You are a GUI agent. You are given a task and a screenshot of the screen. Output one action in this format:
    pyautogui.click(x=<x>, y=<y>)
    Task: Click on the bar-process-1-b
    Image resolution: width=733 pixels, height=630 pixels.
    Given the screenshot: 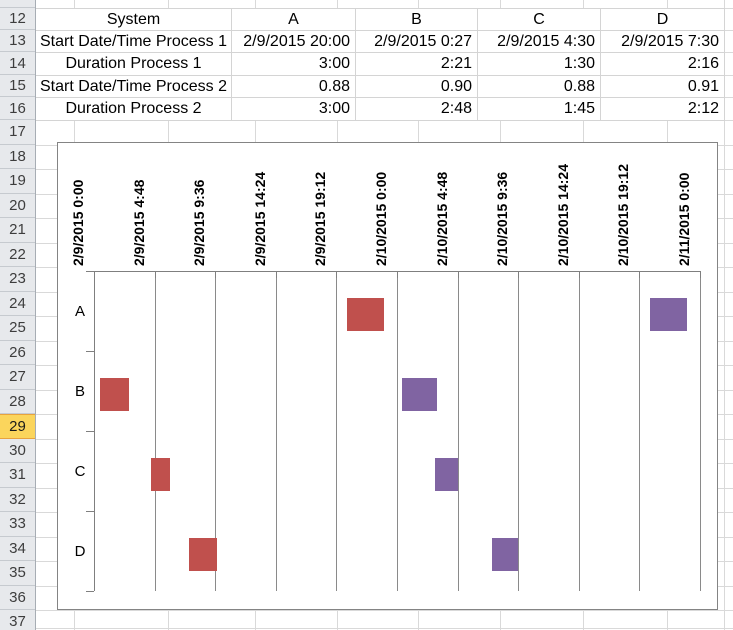 What is the action you would take?
    pyautogui.click(x=114, y=394)
    